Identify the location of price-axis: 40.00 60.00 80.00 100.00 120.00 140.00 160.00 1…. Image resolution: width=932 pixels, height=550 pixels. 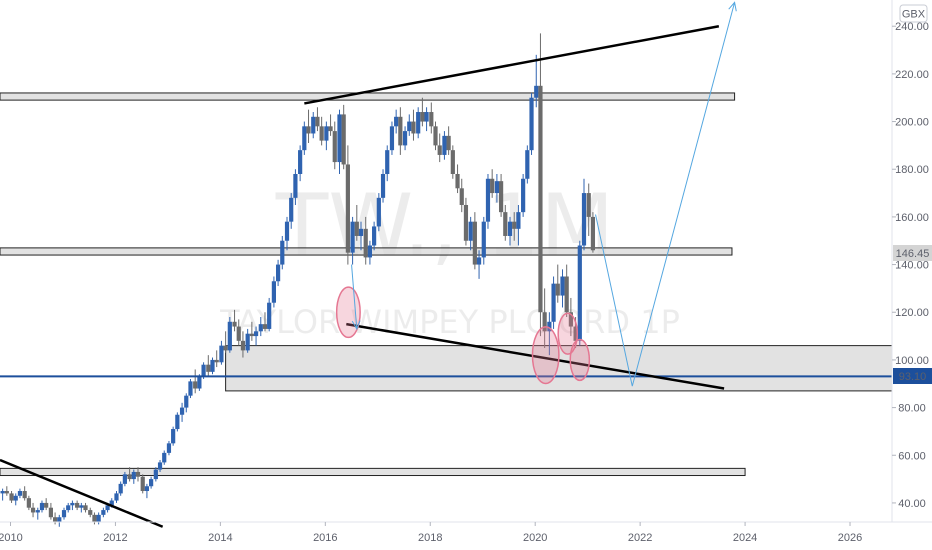
(910, 265).